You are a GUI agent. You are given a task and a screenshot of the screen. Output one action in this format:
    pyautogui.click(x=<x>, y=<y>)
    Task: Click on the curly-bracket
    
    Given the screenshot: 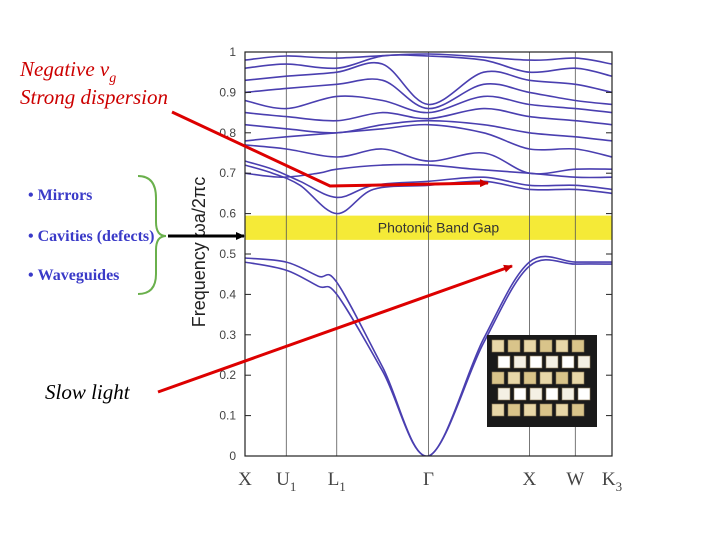 What is the action you would take?
    pyautogui.click(x=152, y=235)
    